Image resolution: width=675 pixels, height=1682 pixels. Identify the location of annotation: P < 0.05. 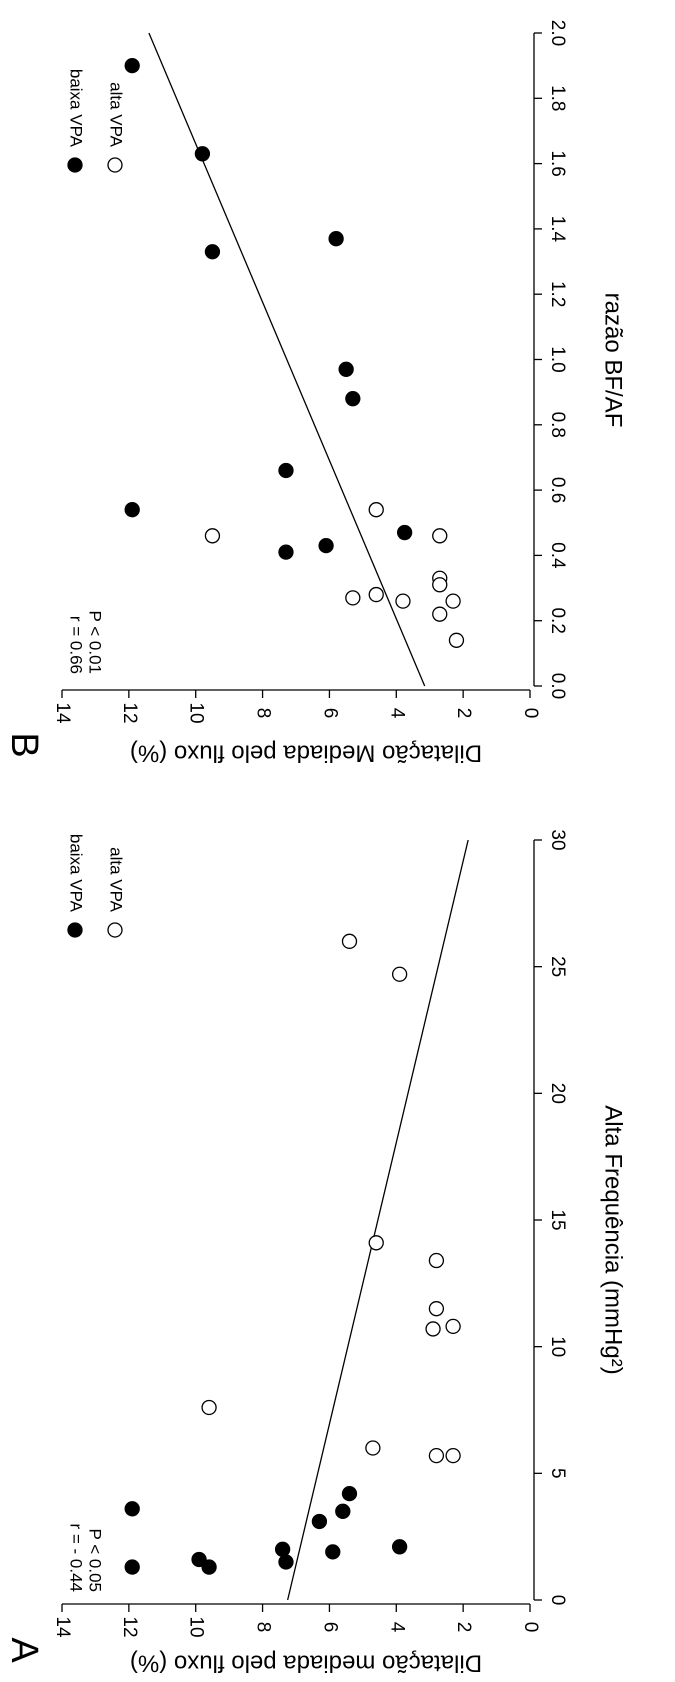
(95, 1561).